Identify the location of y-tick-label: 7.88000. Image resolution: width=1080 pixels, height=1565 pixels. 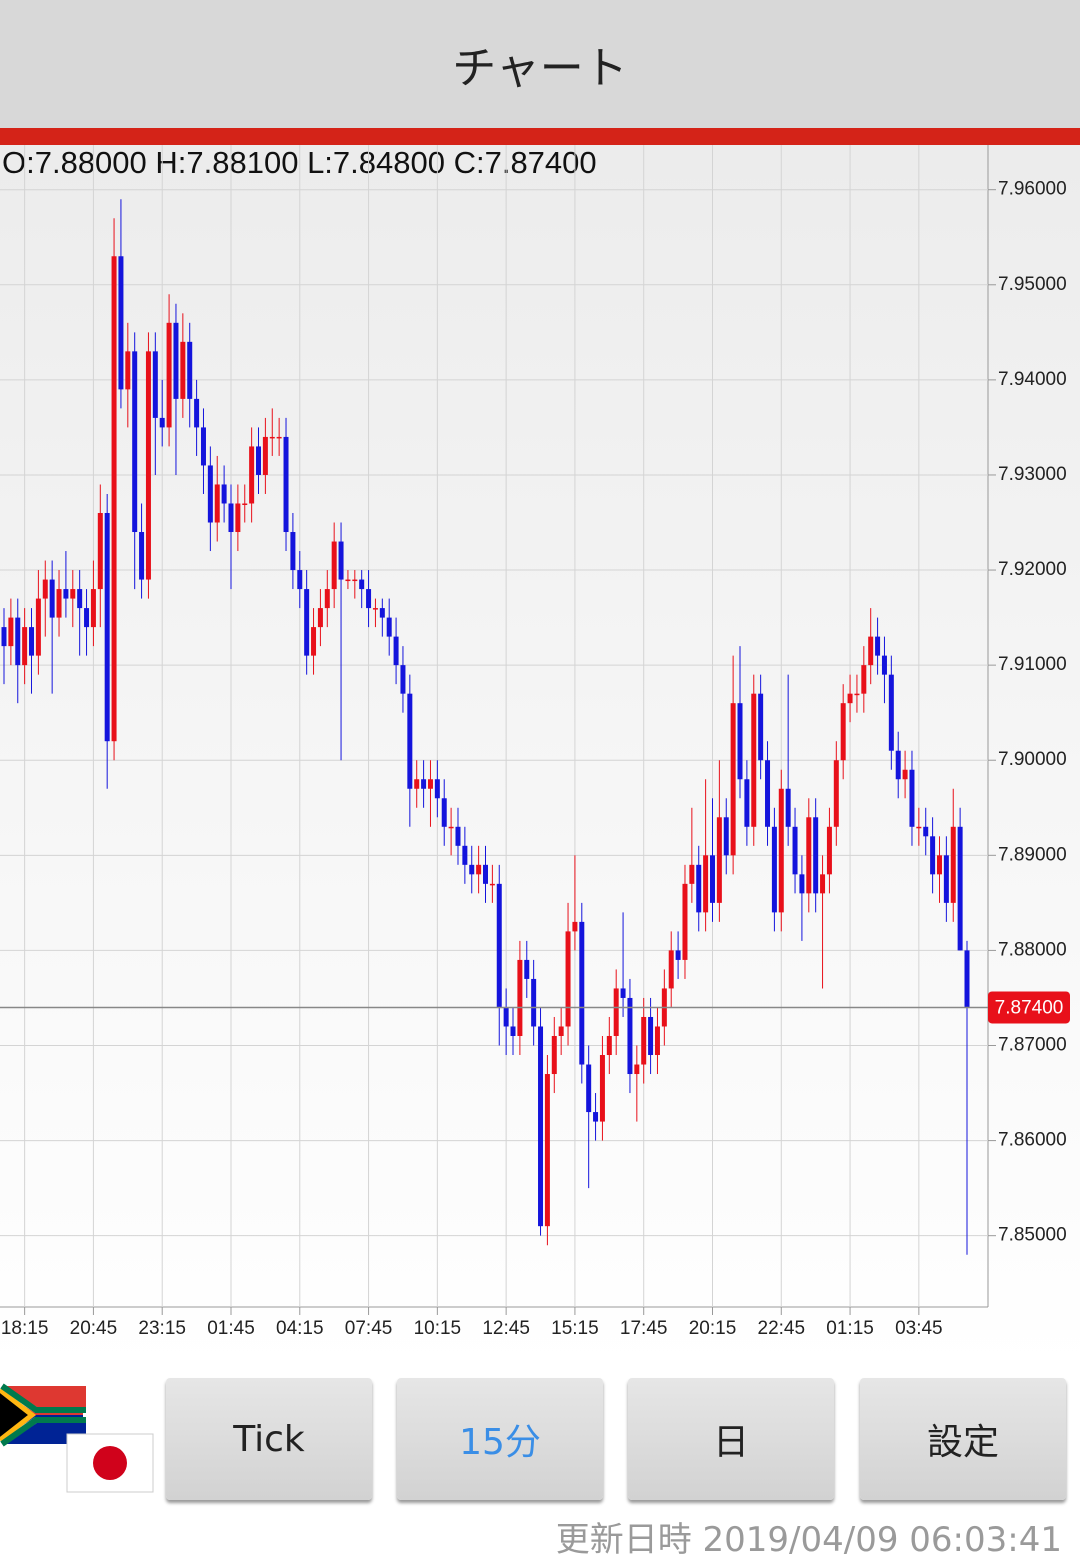
(1032, 949).